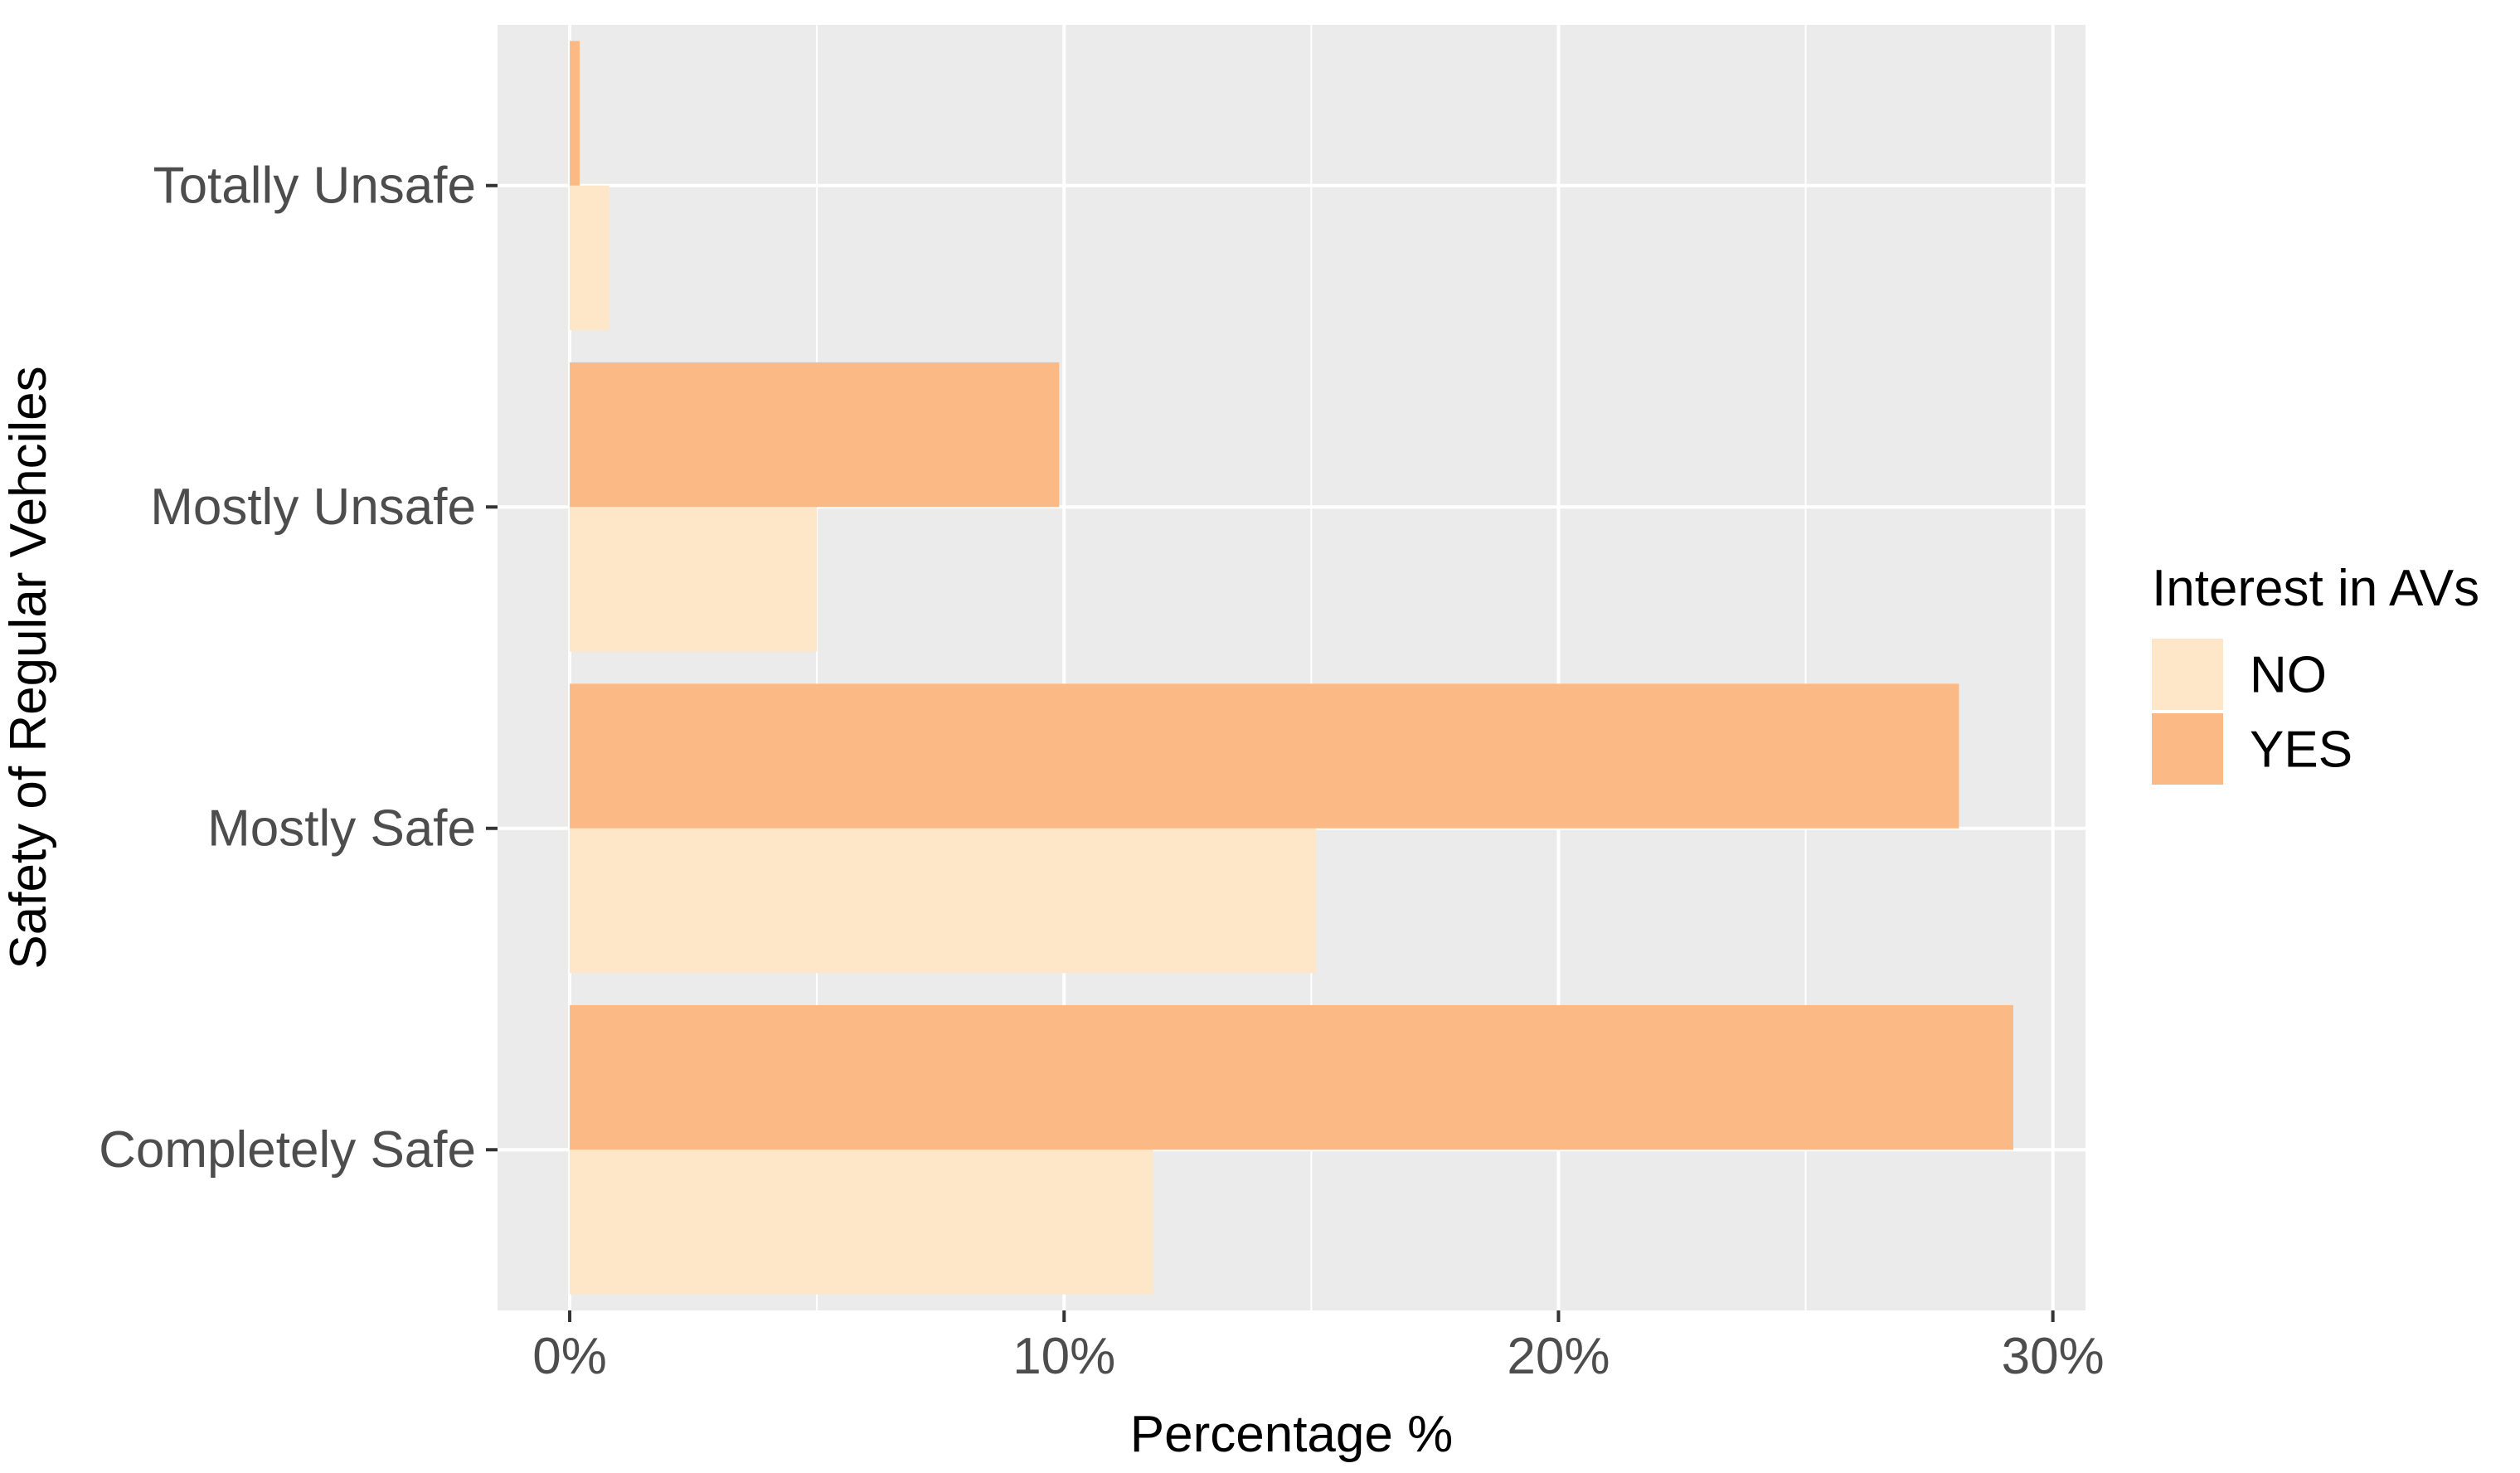 This screenshot has height=1473, width=2520. Describe the element at coordinates (314, 185) in the screenshot. I see `y-tick-label: Totally Unsafe` at that location.